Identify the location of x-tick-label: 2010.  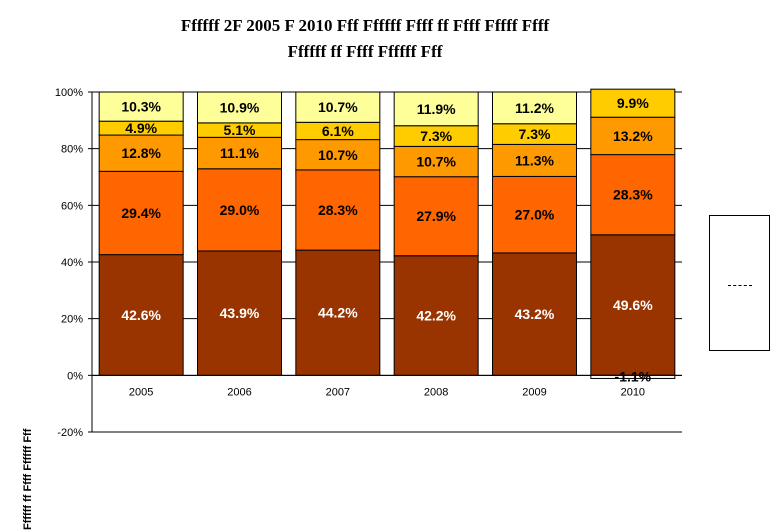
(633, 392).